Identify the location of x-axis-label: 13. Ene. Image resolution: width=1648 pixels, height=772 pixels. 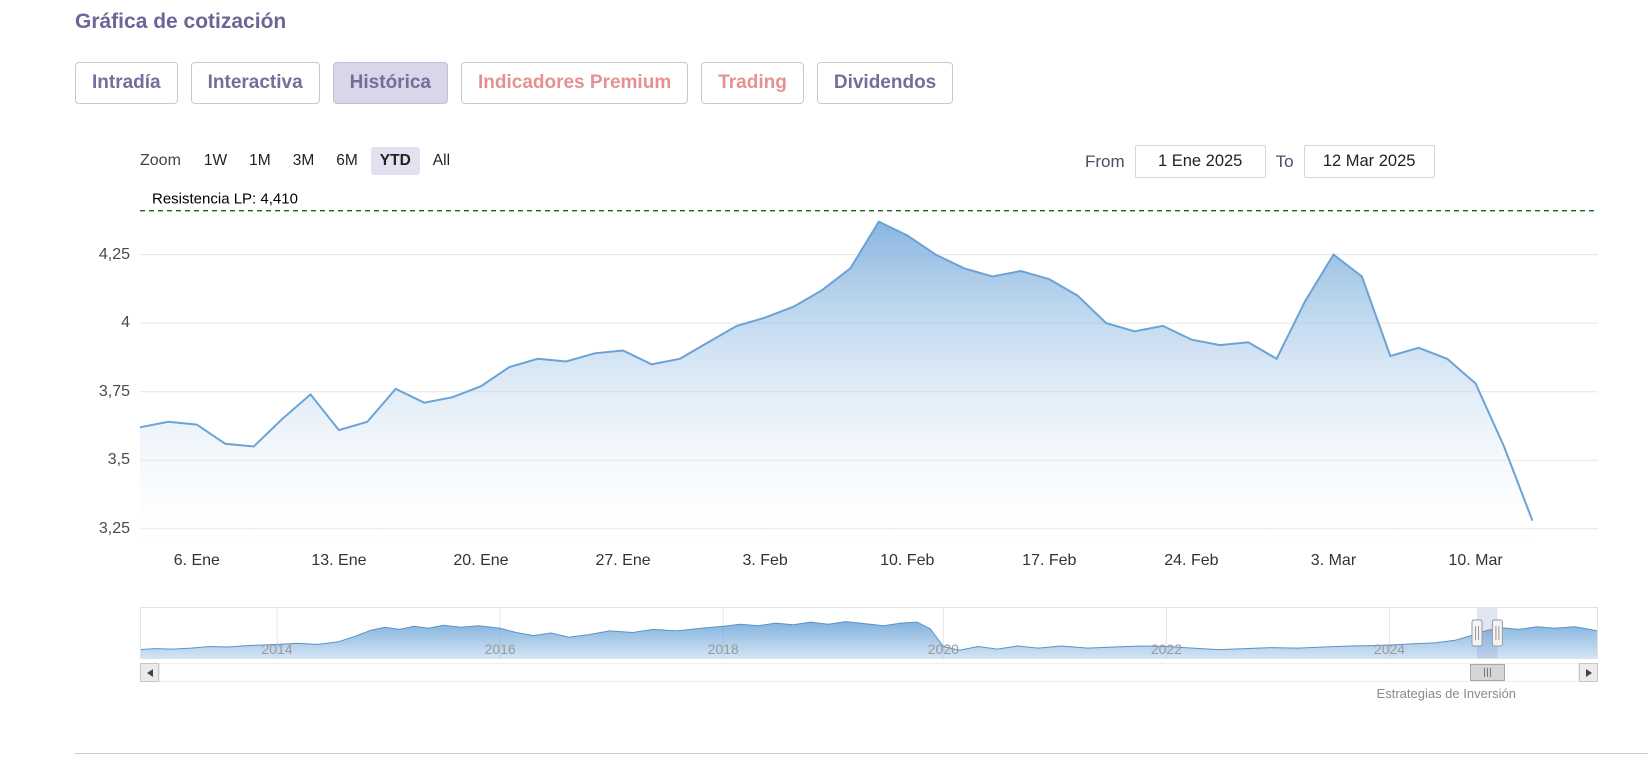
(339, 560).